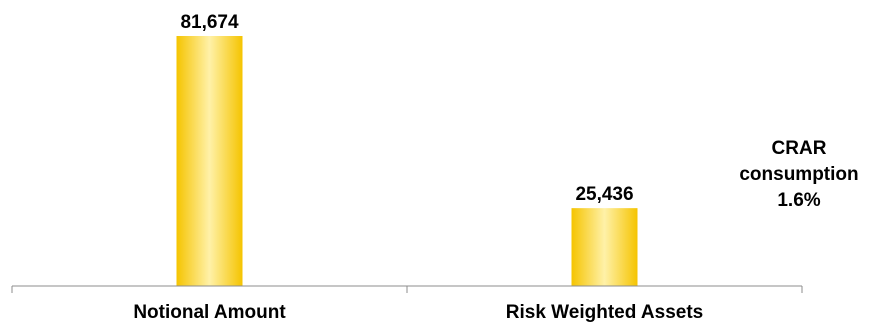 The width and height of the screenshot is (879, 333). What do you see at coordinates (407, 289) in the screenshot?
I see `x-axis` at bounding box center [407, 289].